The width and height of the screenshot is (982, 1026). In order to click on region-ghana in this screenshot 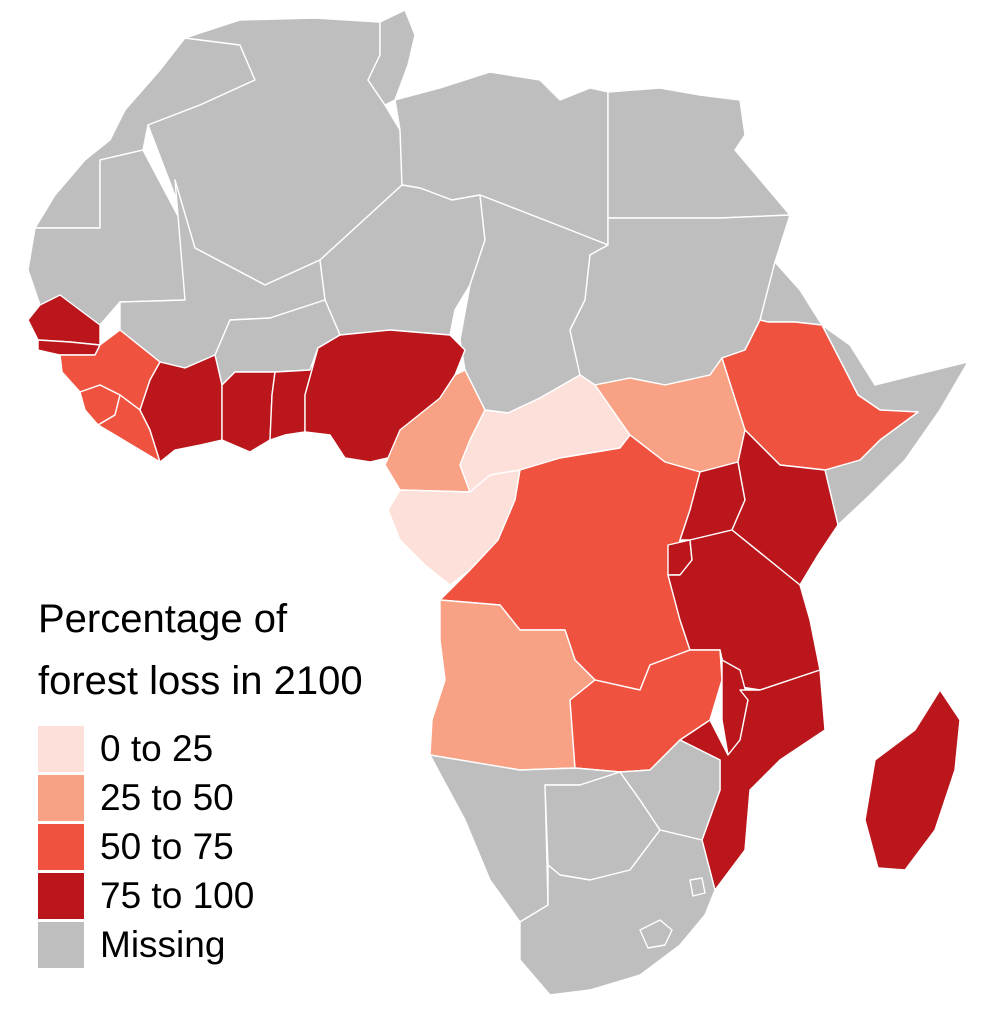, I will do `click(248, 412)`.